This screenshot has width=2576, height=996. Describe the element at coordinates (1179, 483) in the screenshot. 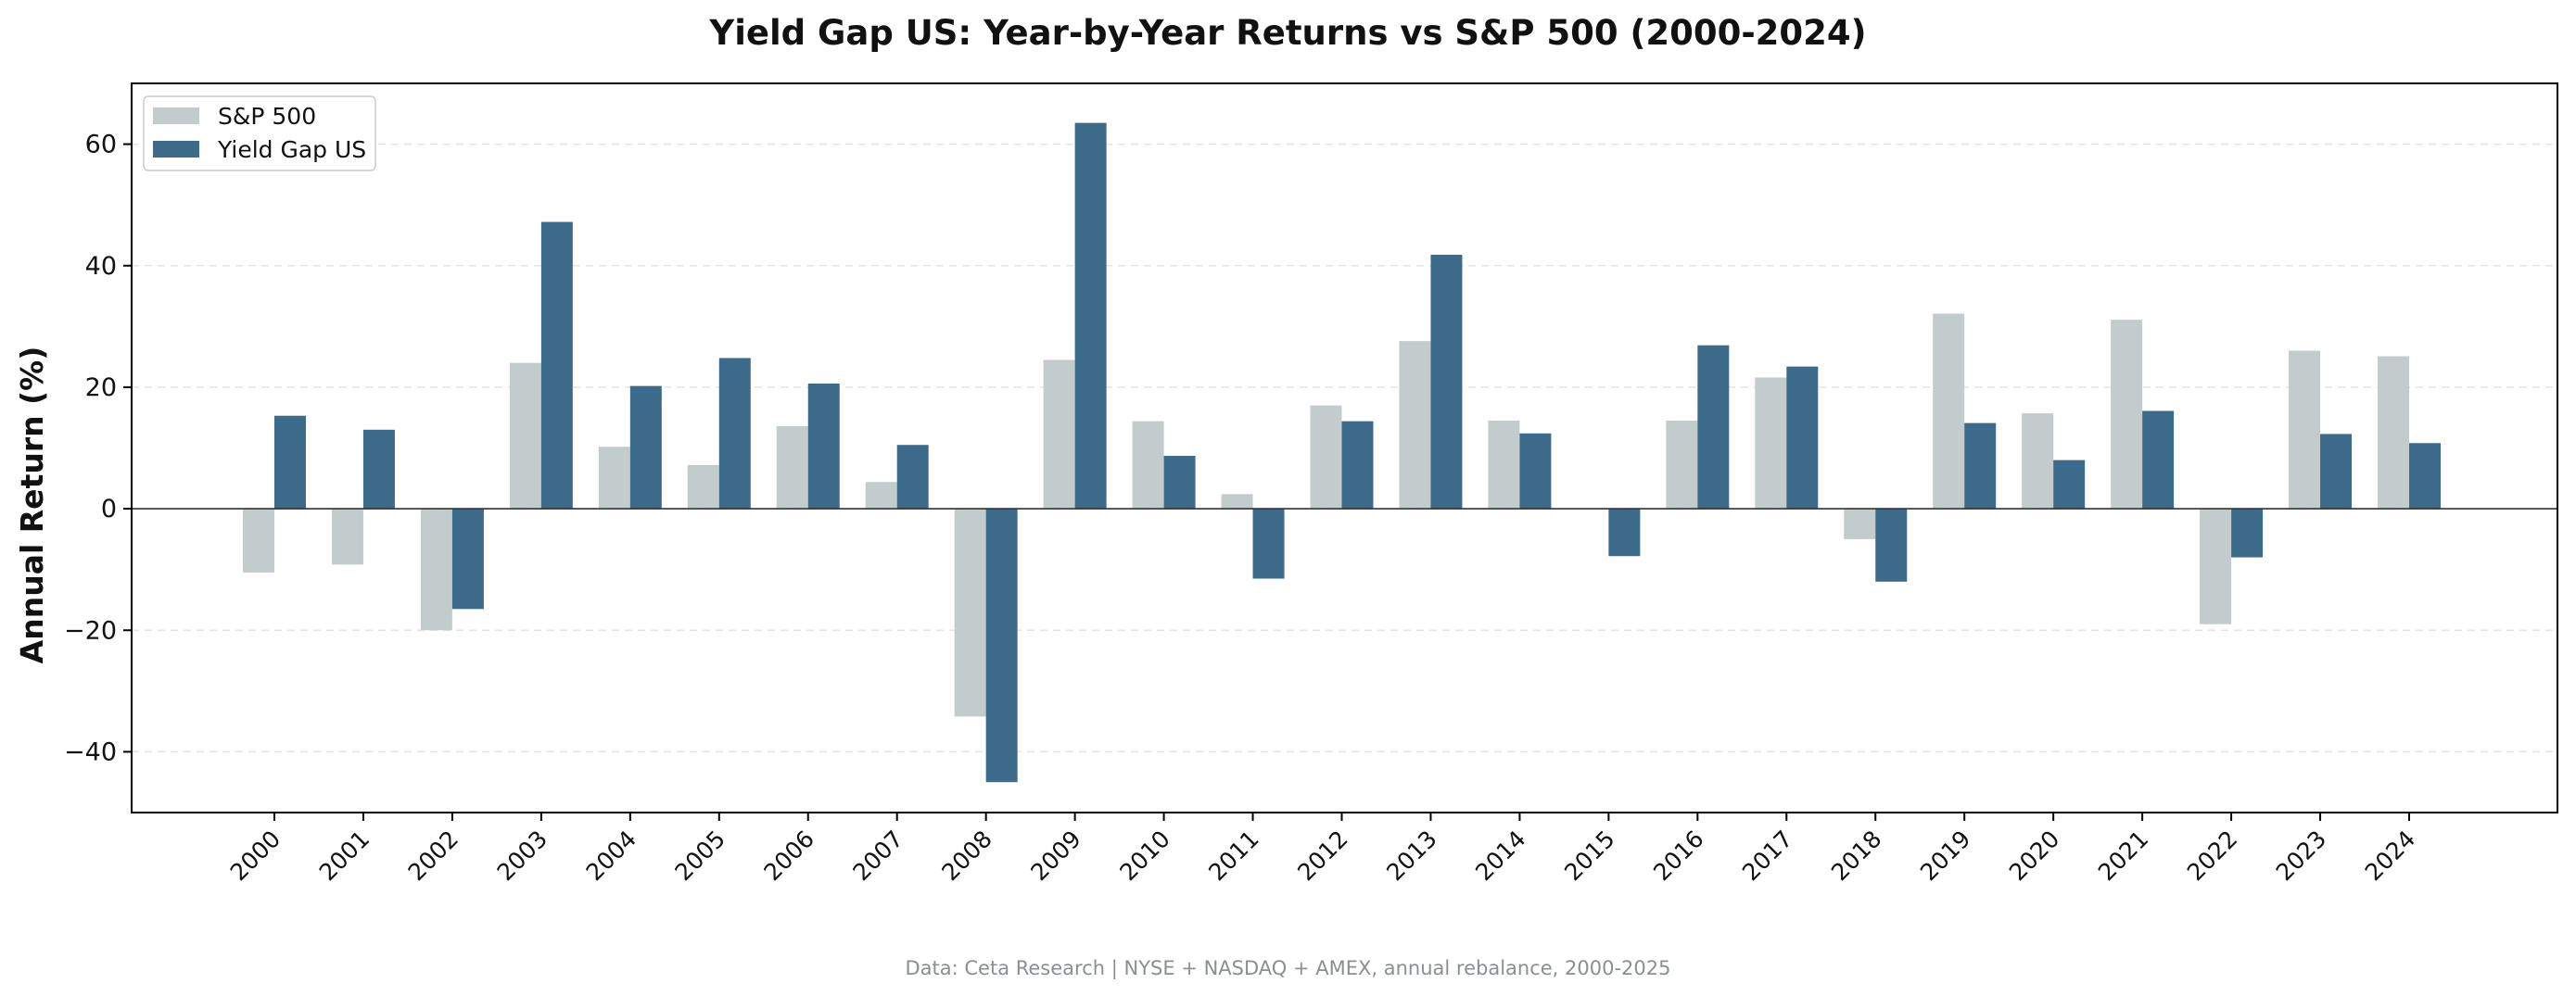

I see `bar-yield-gap-2010` at that location.